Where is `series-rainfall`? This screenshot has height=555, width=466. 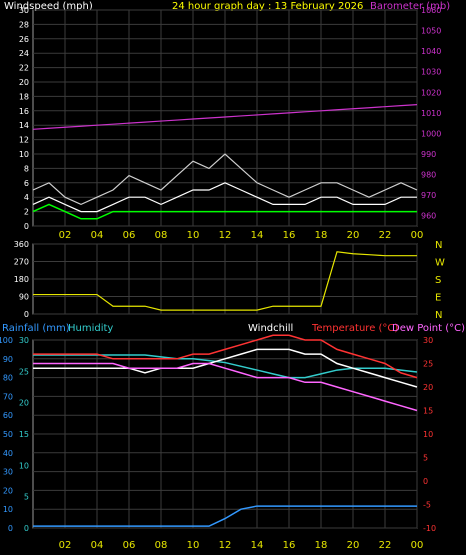
series-rainfall is located at coordinates (225, 516).